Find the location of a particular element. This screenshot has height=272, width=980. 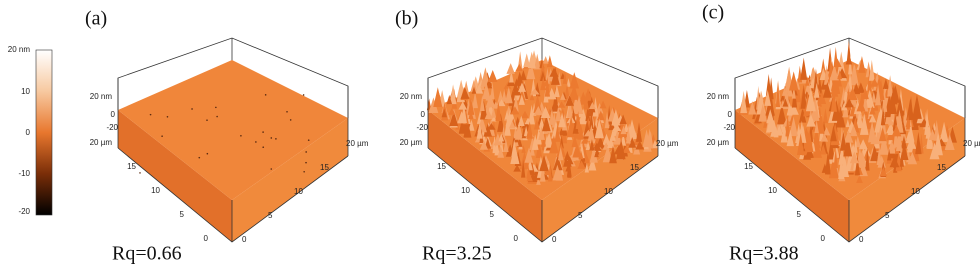

left-axis-label: 10 is located at coordinates (155, 190).